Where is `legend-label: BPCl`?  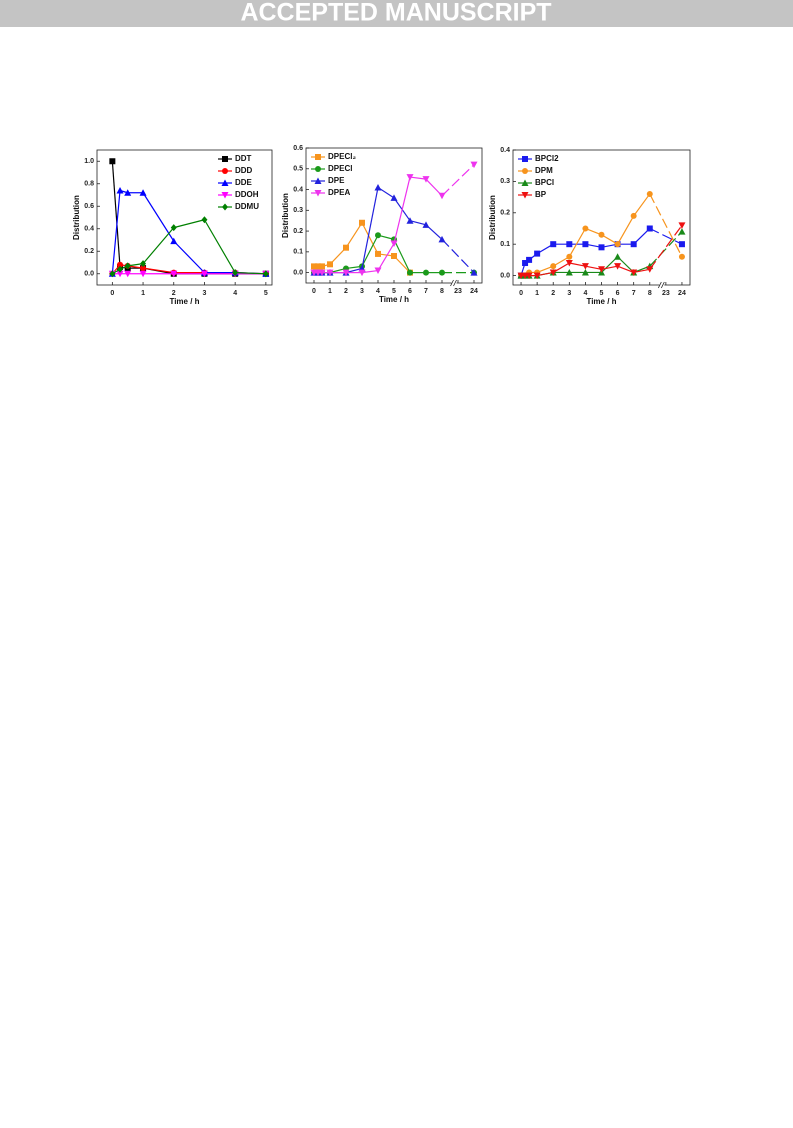
legend-label: BPCl is located at coordinates (544, 182).